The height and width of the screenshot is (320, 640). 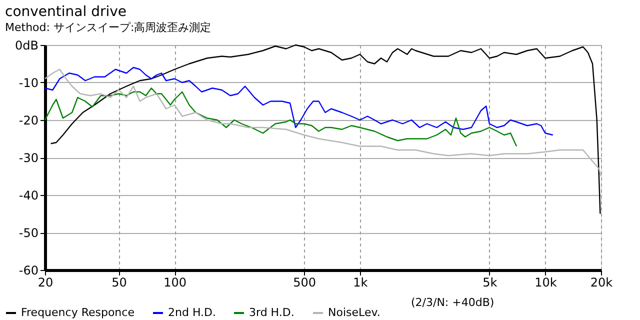 What do you see at coordinates (119, 283) in the screenshot?
I see `x-tick-label: 50` at bounding box center [119, 283].